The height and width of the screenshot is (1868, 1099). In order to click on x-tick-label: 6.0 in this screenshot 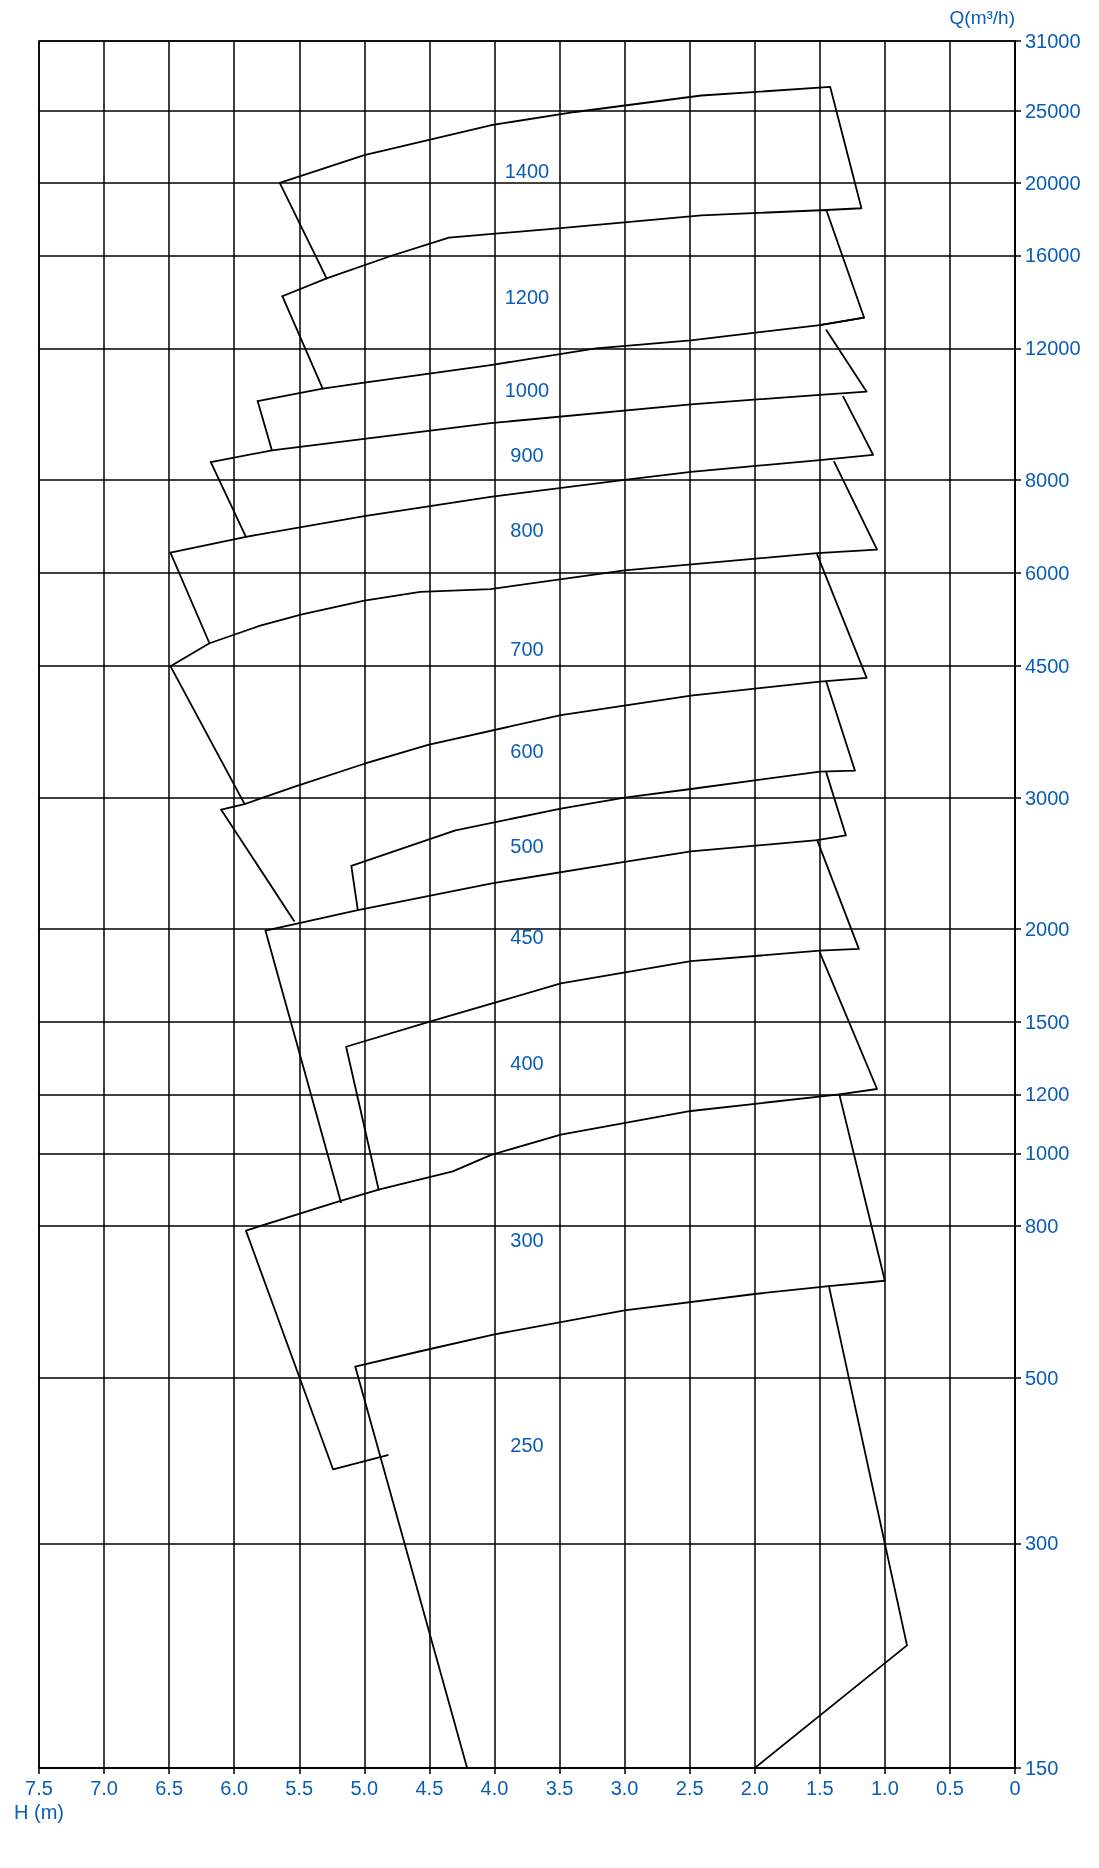, I will do `click(234, 1788)`.